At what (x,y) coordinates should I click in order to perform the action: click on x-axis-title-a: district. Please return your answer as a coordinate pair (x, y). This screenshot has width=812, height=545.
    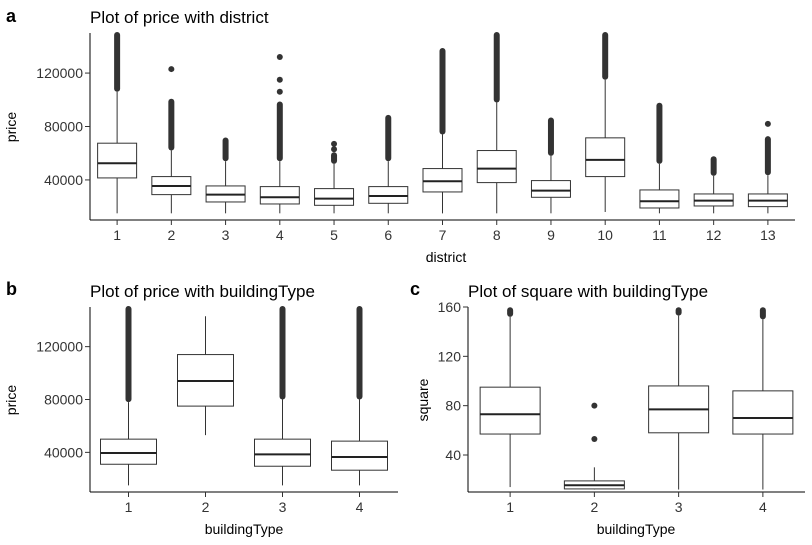
    Looking at the image, I should click on (446, 257).